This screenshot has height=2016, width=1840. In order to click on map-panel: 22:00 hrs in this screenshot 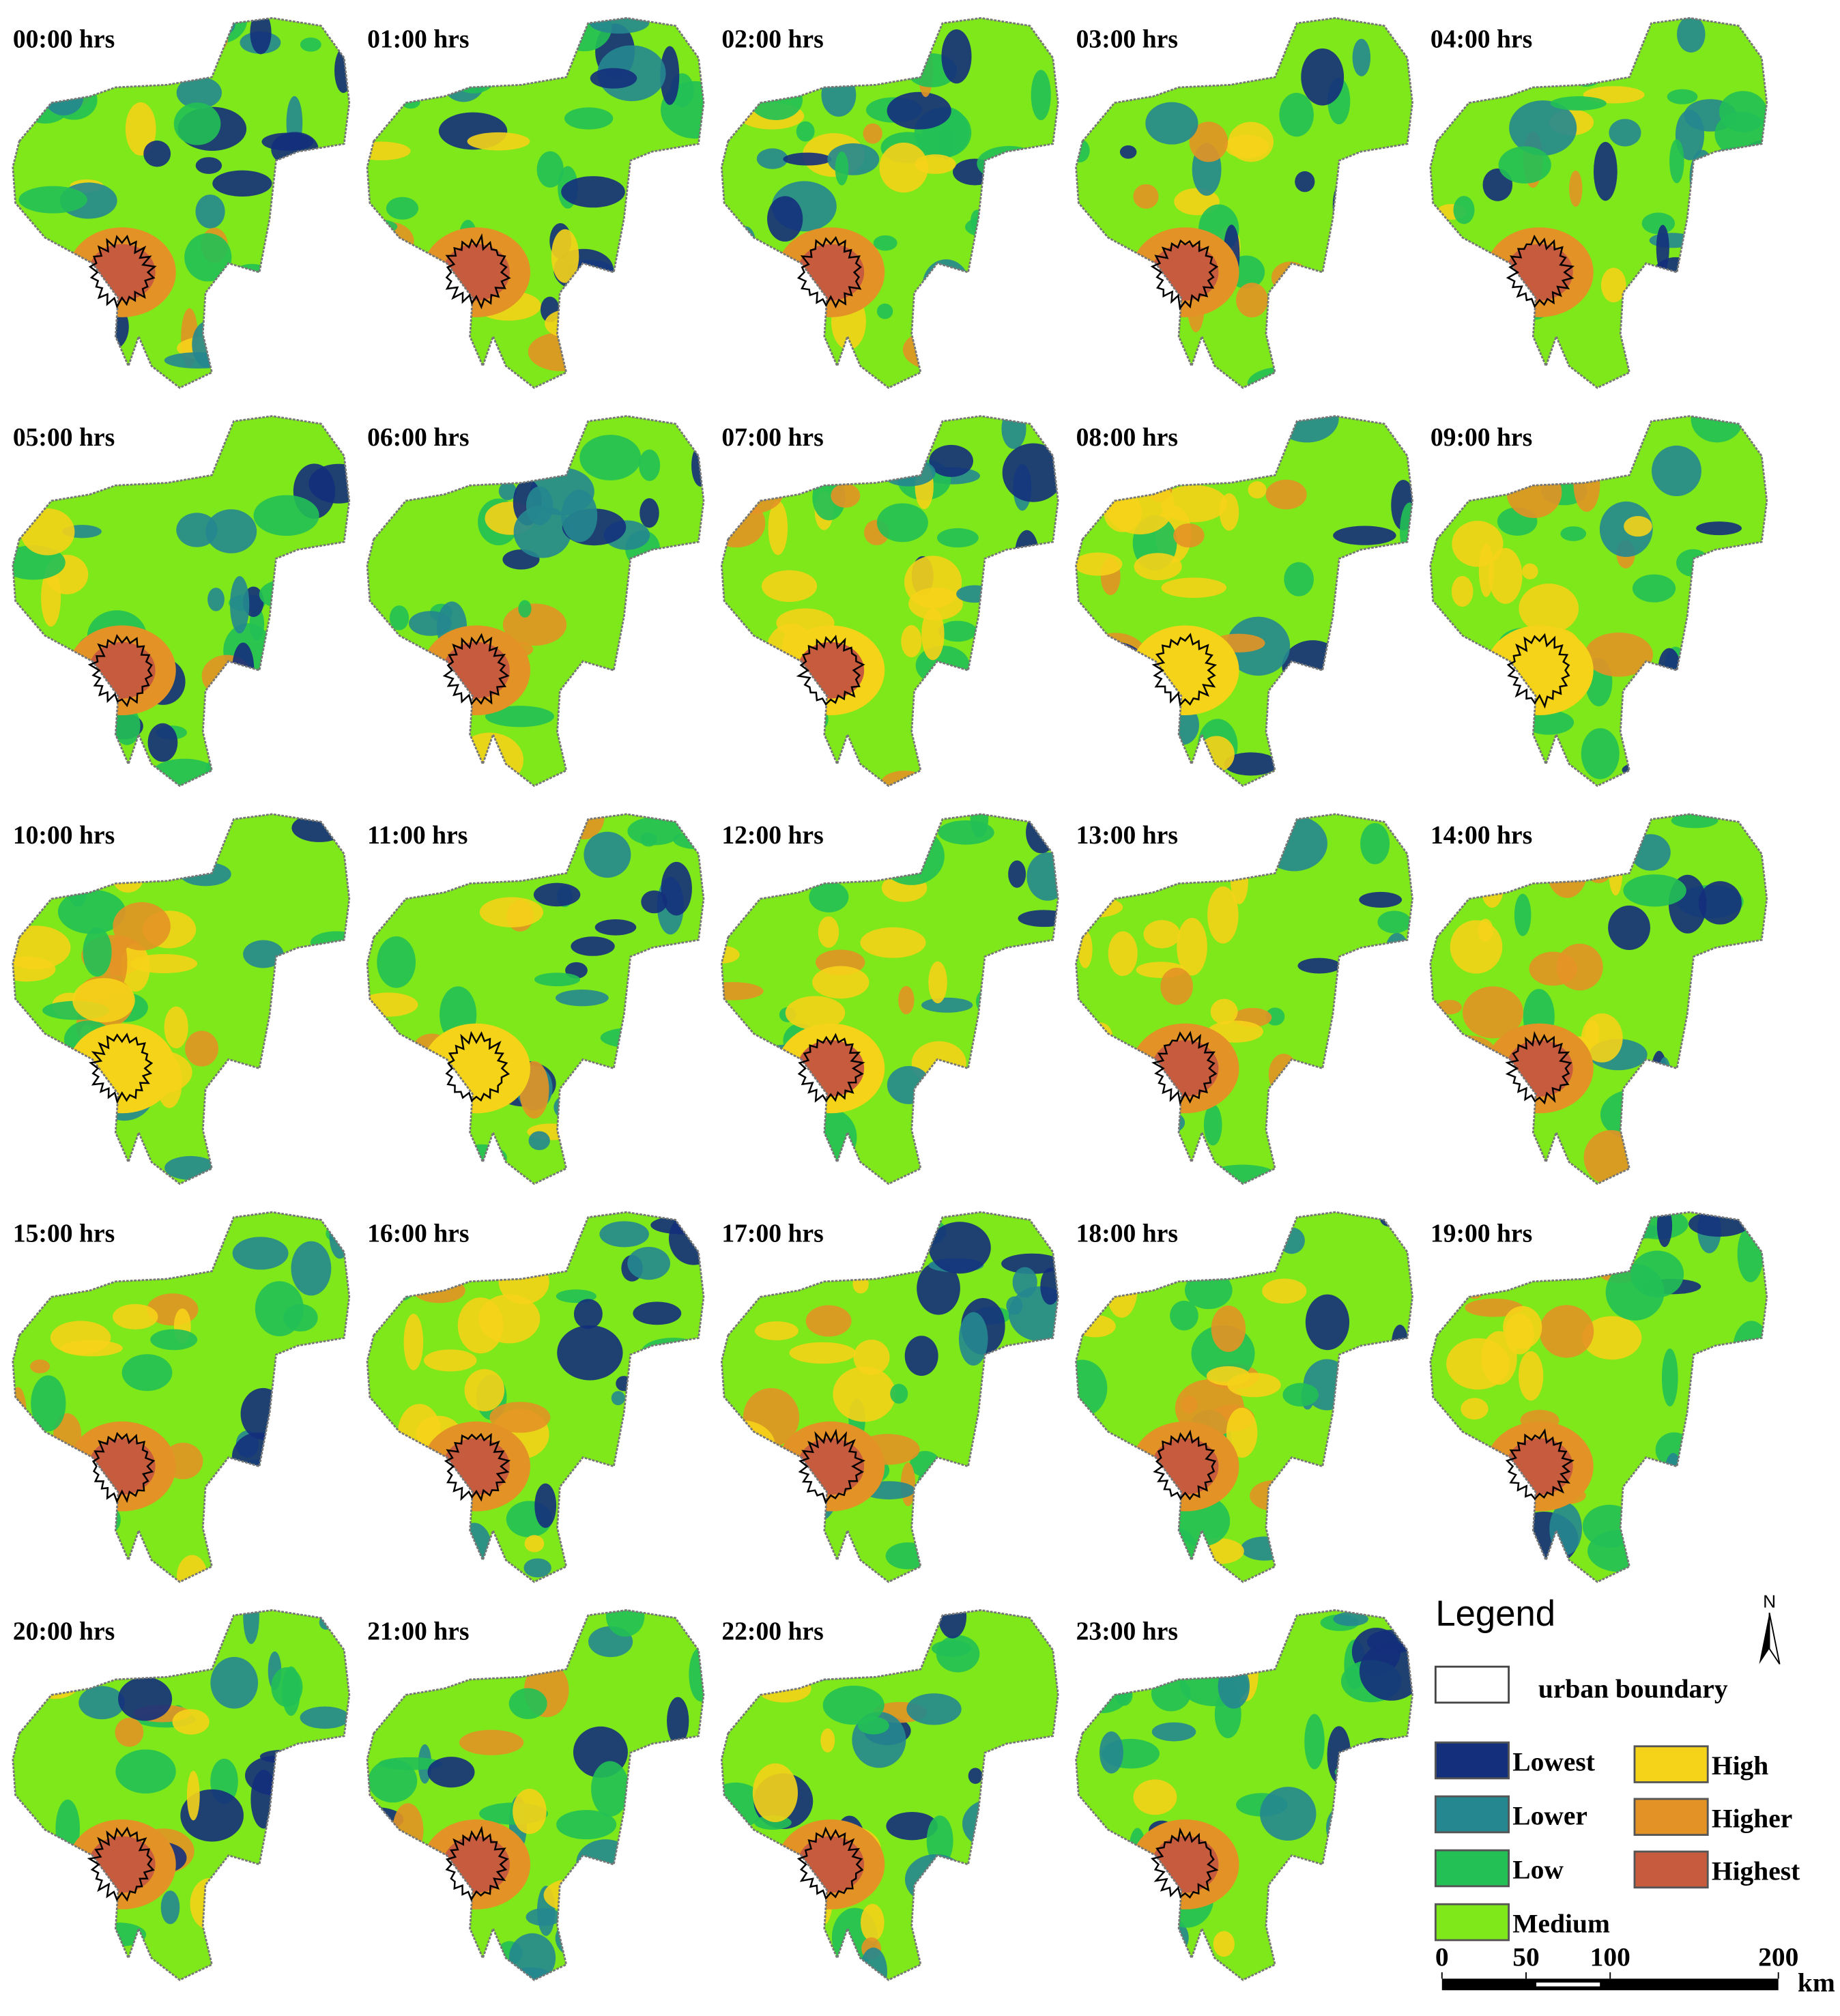, I will do `click(890, 1795)`.